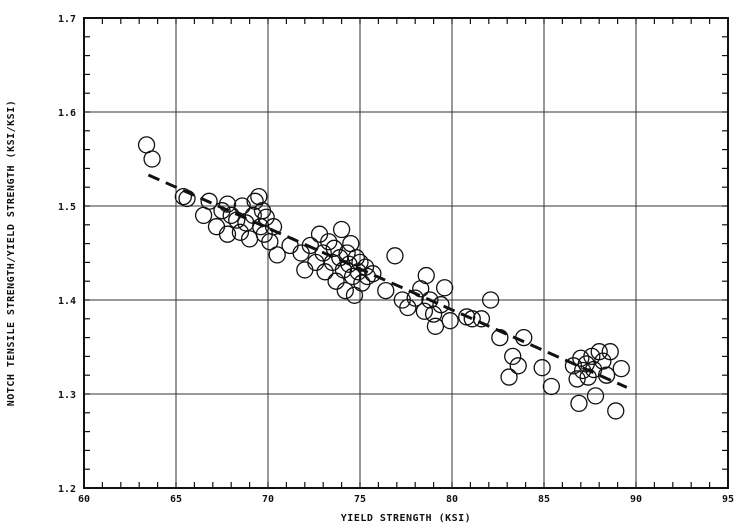  What do you see at coordinates (636, 499) in the screenshot?
I see `x-tick-label: 90` at bounding box center [636, 499].